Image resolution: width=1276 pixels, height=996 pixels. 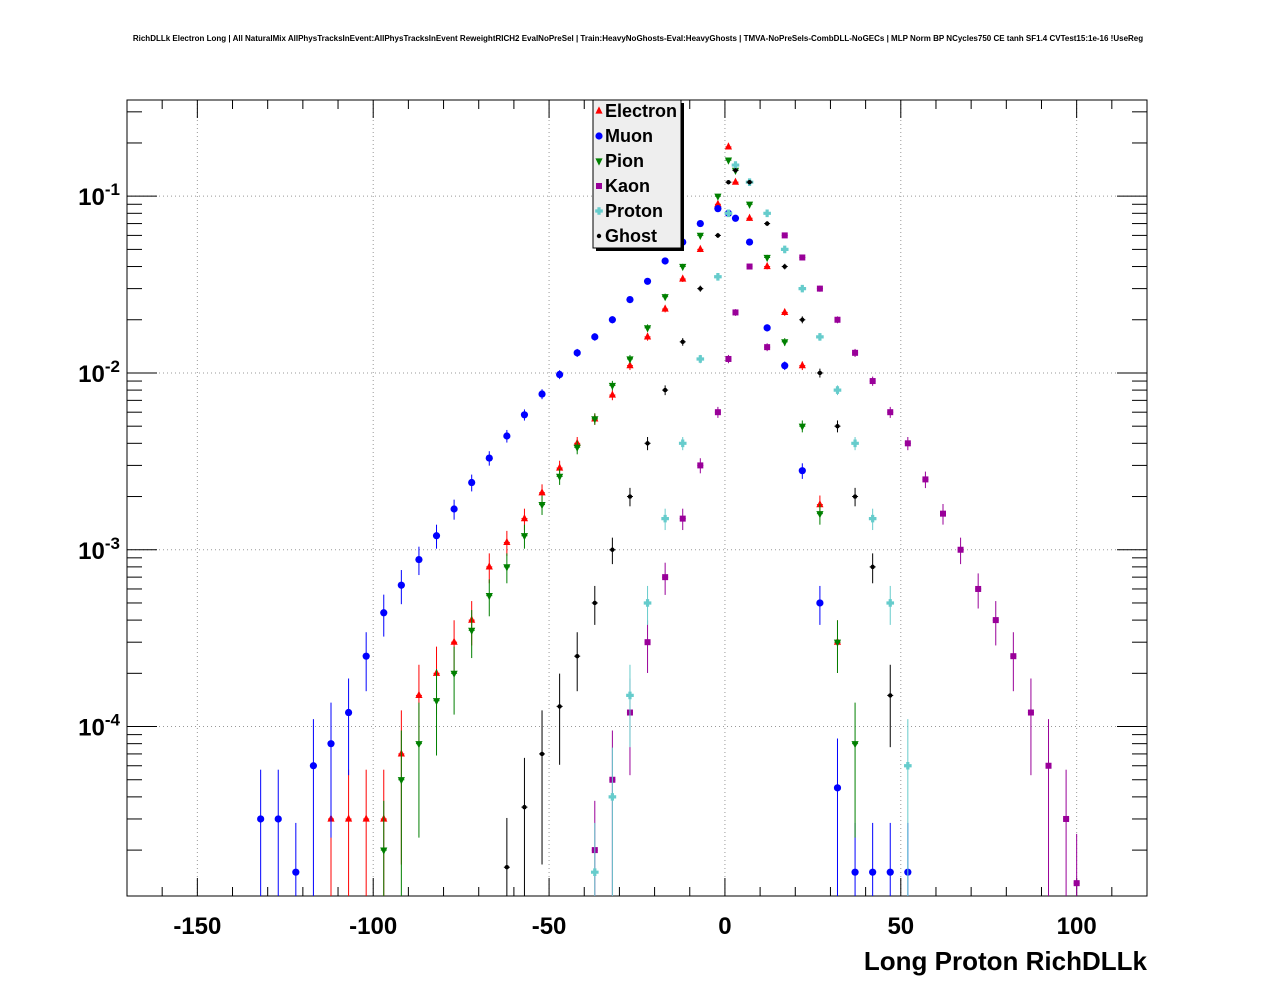 I want to click on legend-marker-pion, so click(x=599, y=162).